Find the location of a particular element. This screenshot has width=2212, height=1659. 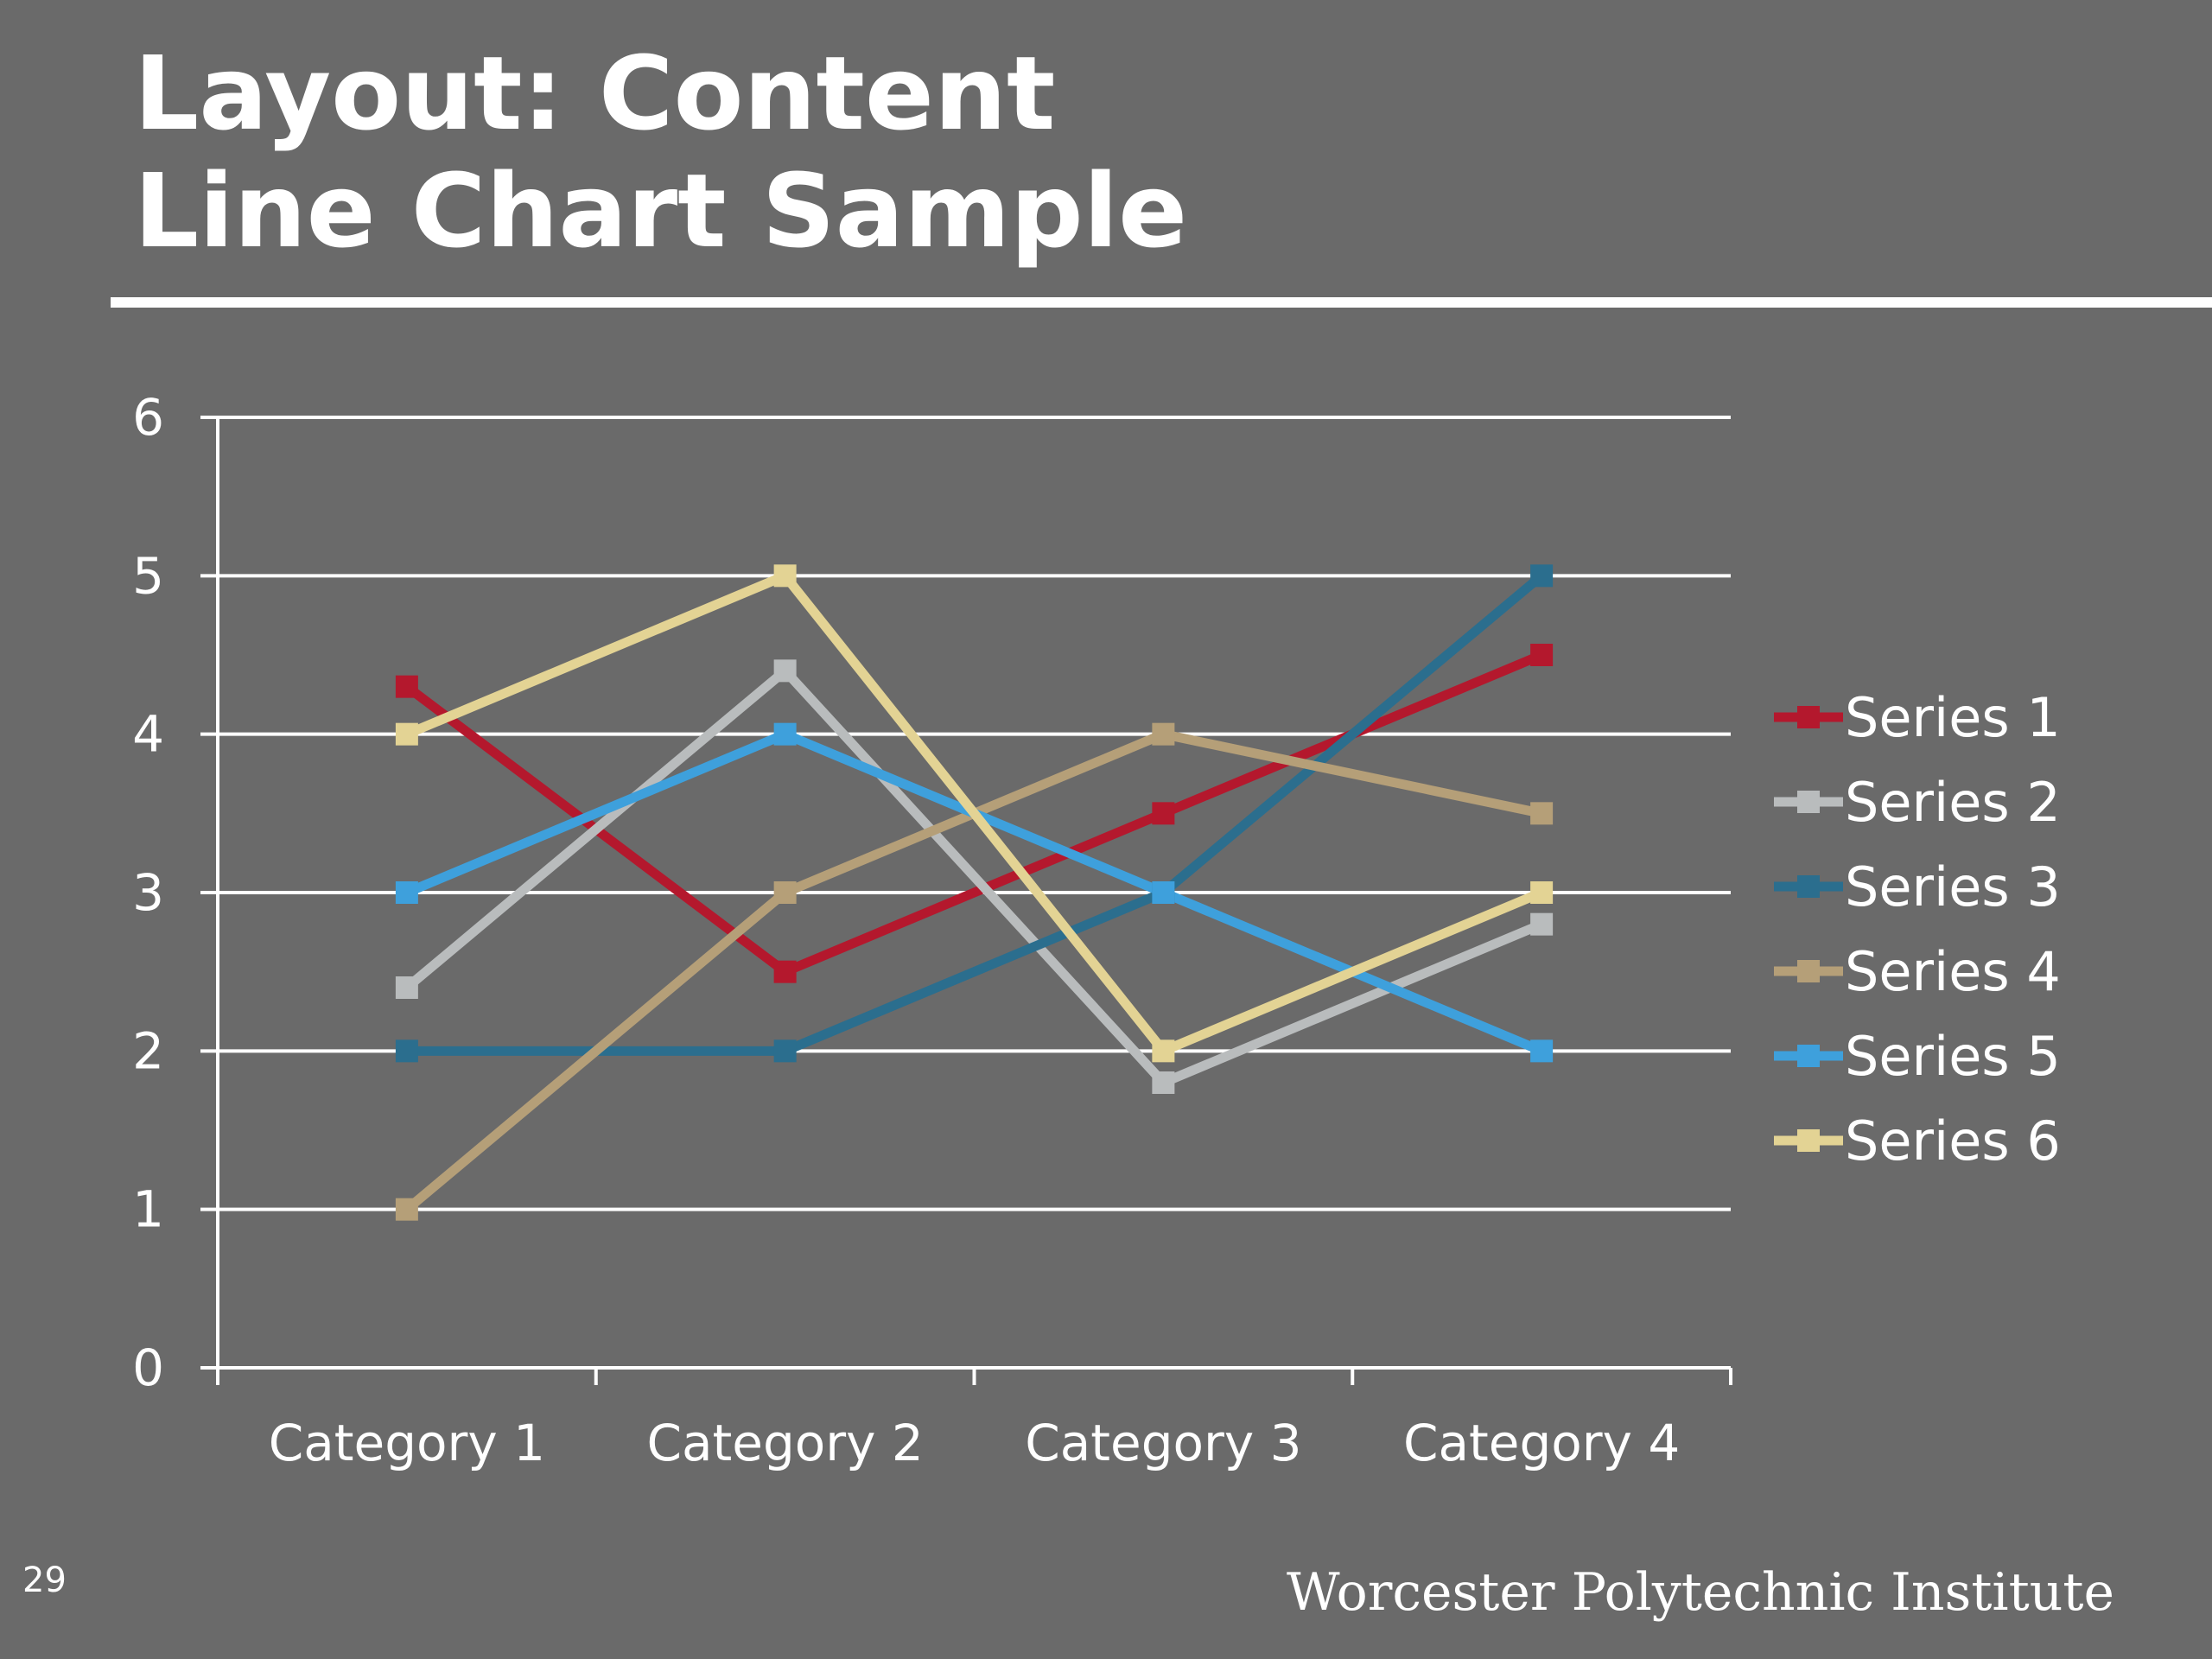

x-tick-label: Category 3 is located at coordinates (1163, 1443).